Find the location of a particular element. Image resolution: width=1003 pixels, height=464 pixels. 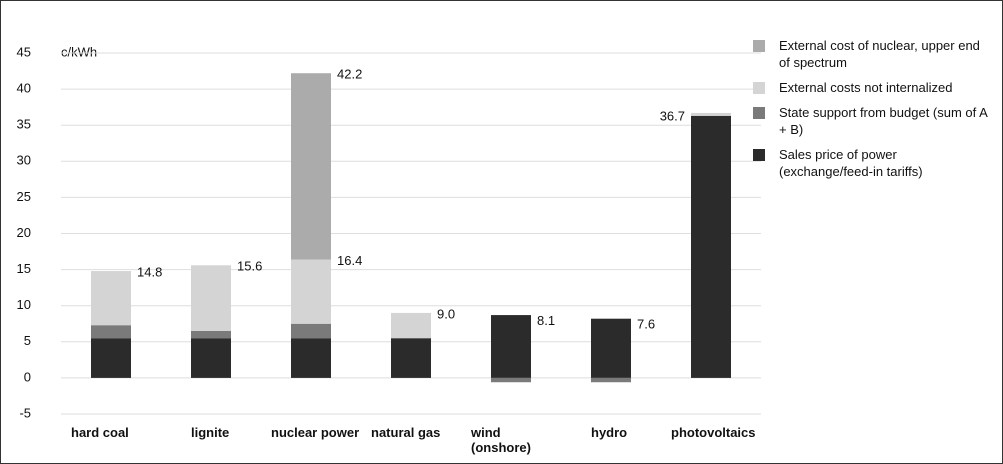

x-tick-label: natural gas is located at coordinates (406, 432).